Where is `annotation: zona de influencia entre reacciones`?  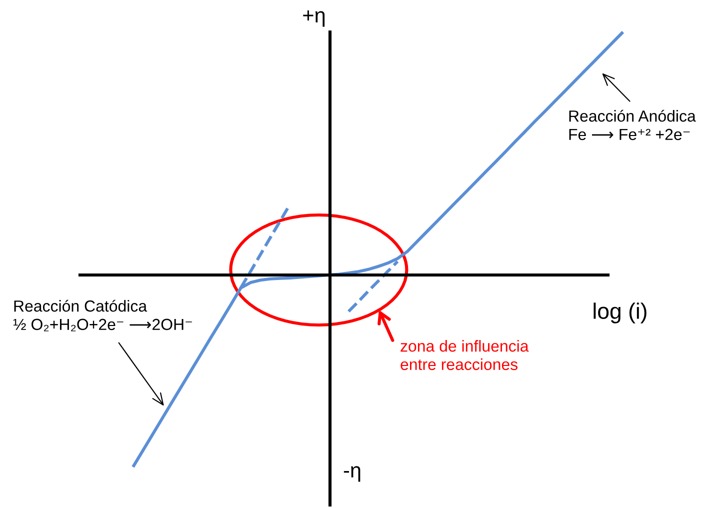
annotation: zona de influencia entre reacciones is located at coordinates (464, 355).